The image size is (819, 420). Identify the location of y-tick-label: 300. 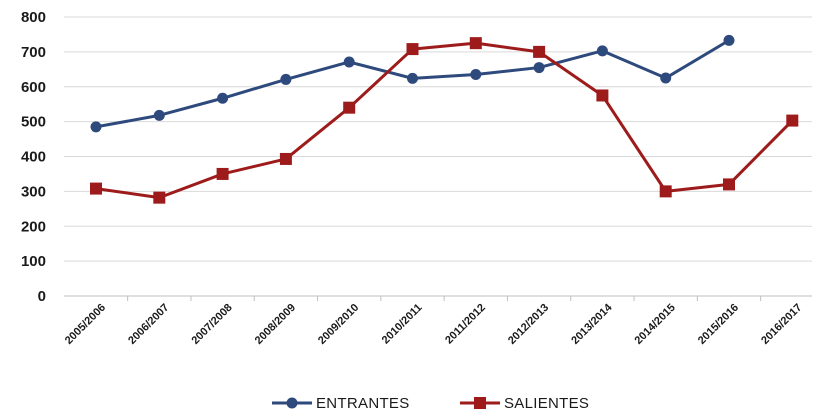
(33, 191).